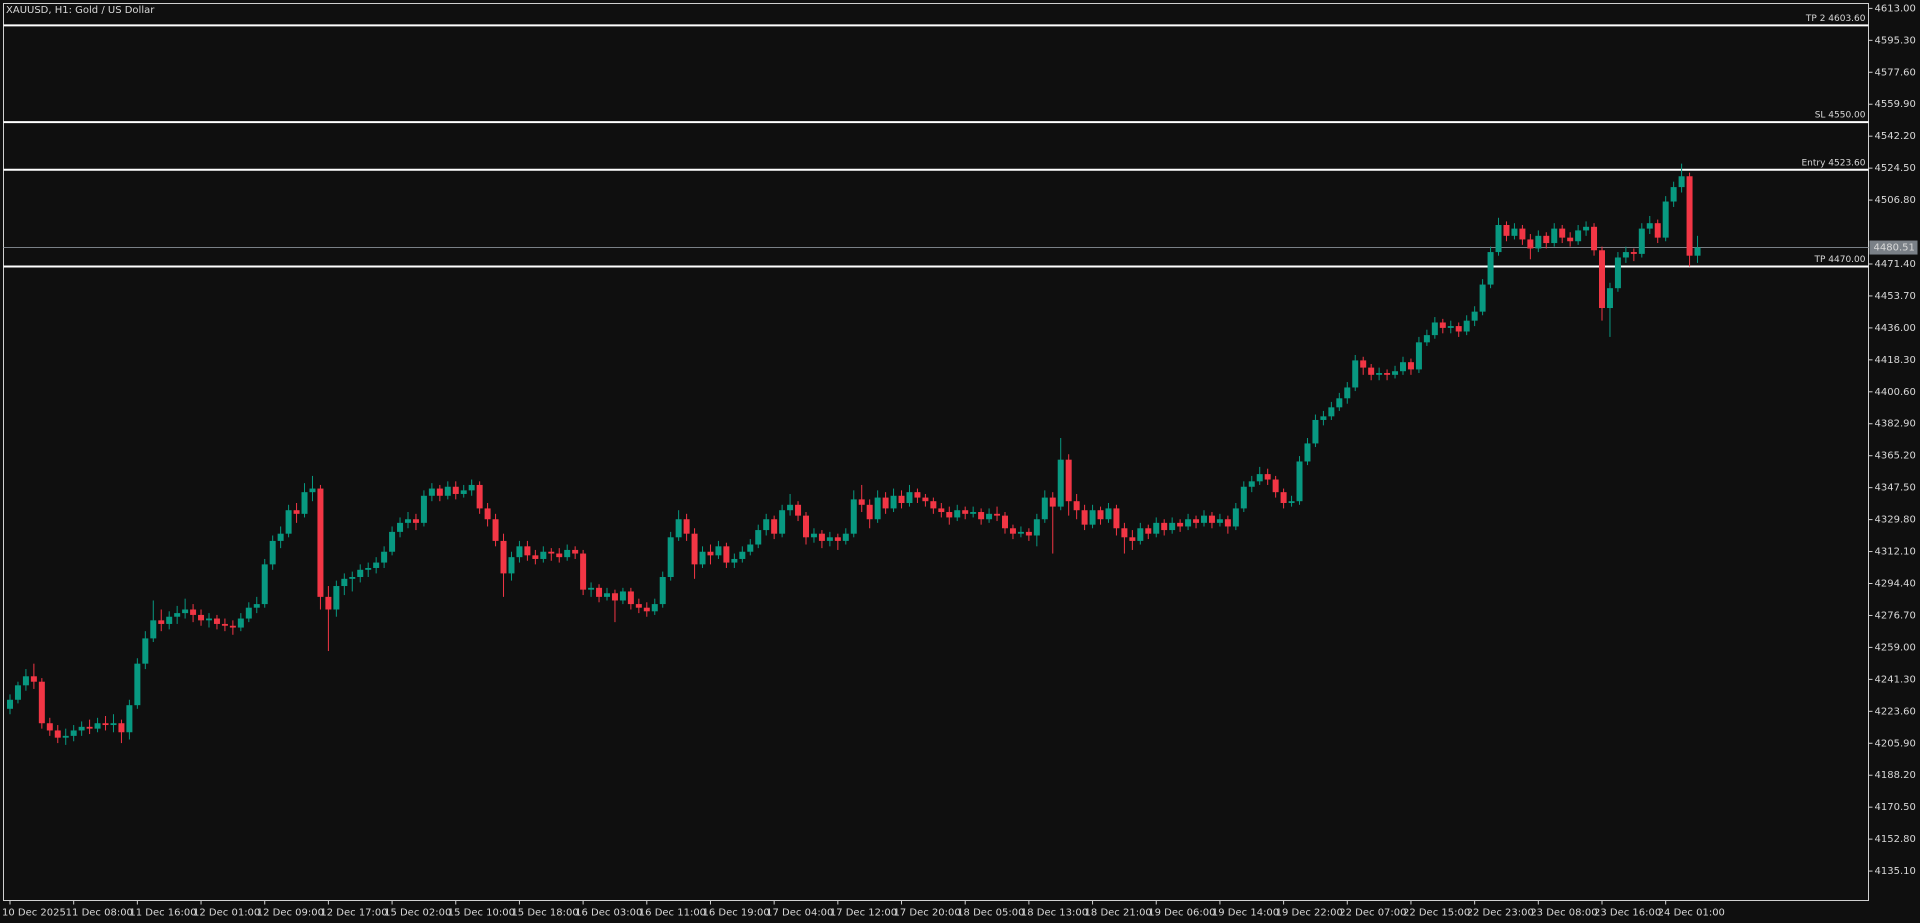  Describe the element at coordinates (1895, 40) in the screenshot. I see `y-tick-label: 4595.30` at that location.